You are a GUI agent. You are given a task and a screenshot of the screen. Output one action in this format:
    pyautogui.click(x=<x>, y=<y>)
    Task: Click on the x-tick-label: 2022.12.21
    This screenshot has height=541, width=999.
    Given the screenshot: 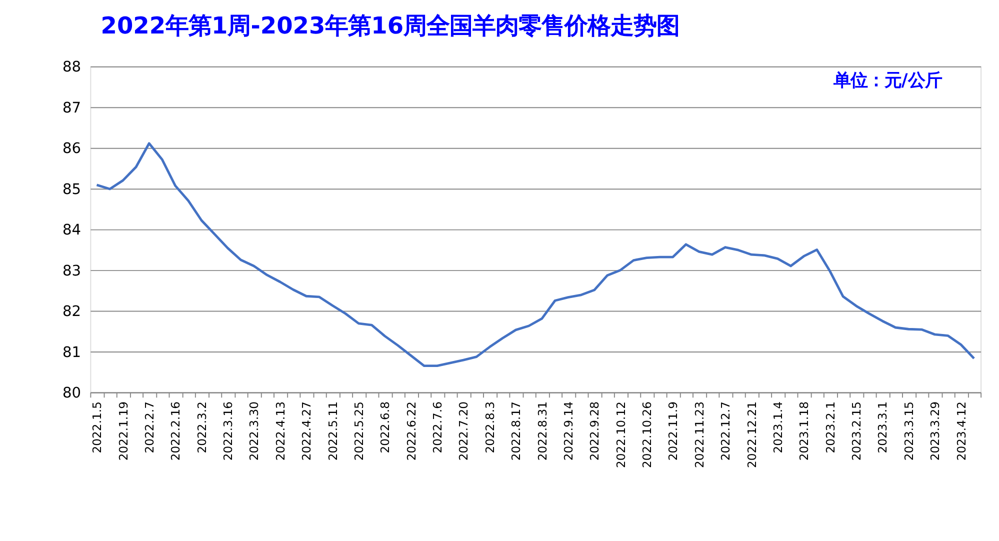 What is the action you would take?
    pyautogui.click(x=751, y=434)
    